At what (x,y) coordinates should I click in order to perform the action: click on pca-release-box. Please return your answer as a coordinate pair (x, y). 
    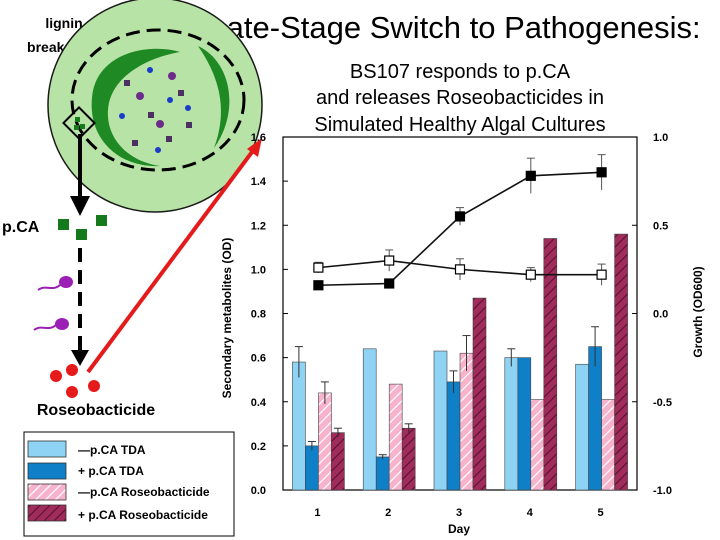
    Looking at the image, I should click on (79, 123).